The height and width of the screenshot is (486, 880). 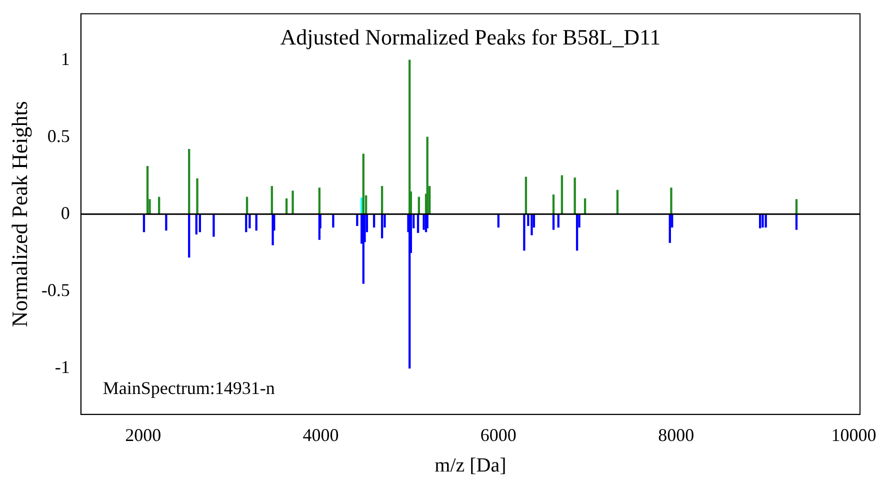 I want to click on x-axis-title: m/z [Da], so click(x=470, y=465).